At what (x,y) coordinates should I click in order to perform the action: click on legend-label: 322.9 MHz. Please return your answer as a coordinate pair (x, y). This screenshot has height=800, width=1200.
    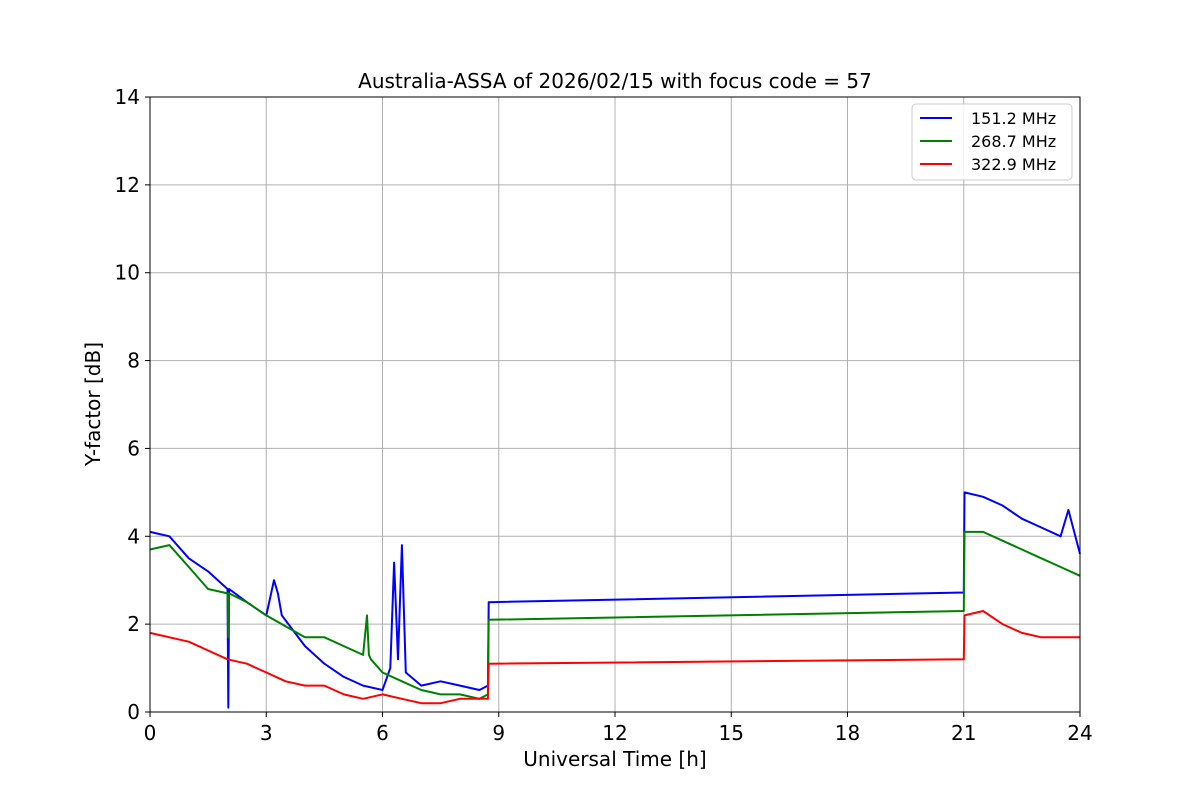
    Looking at the image, I should click on (1013, 164).